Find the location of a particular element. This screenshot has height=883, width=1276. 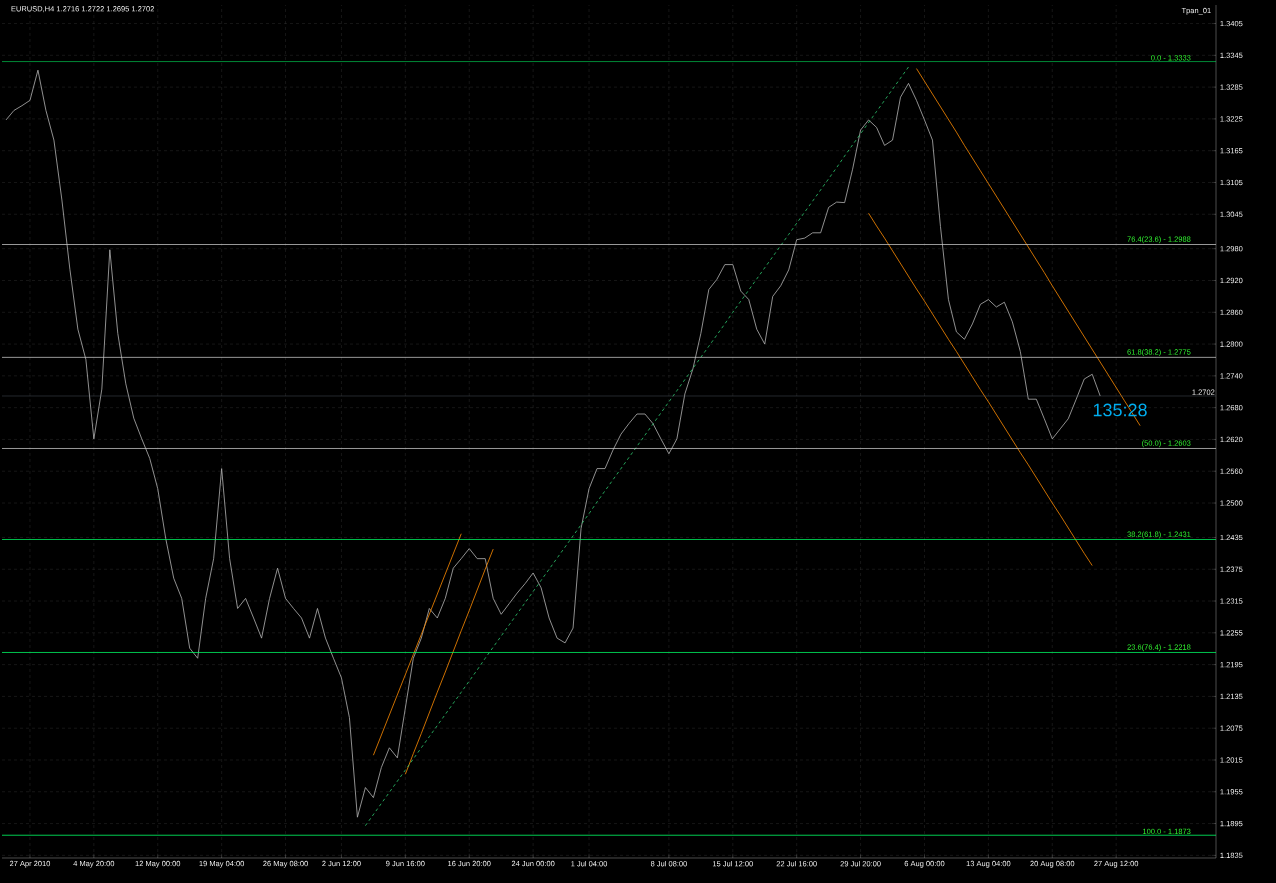

annotation: 135:28 is located at coordinates (1120, 410).